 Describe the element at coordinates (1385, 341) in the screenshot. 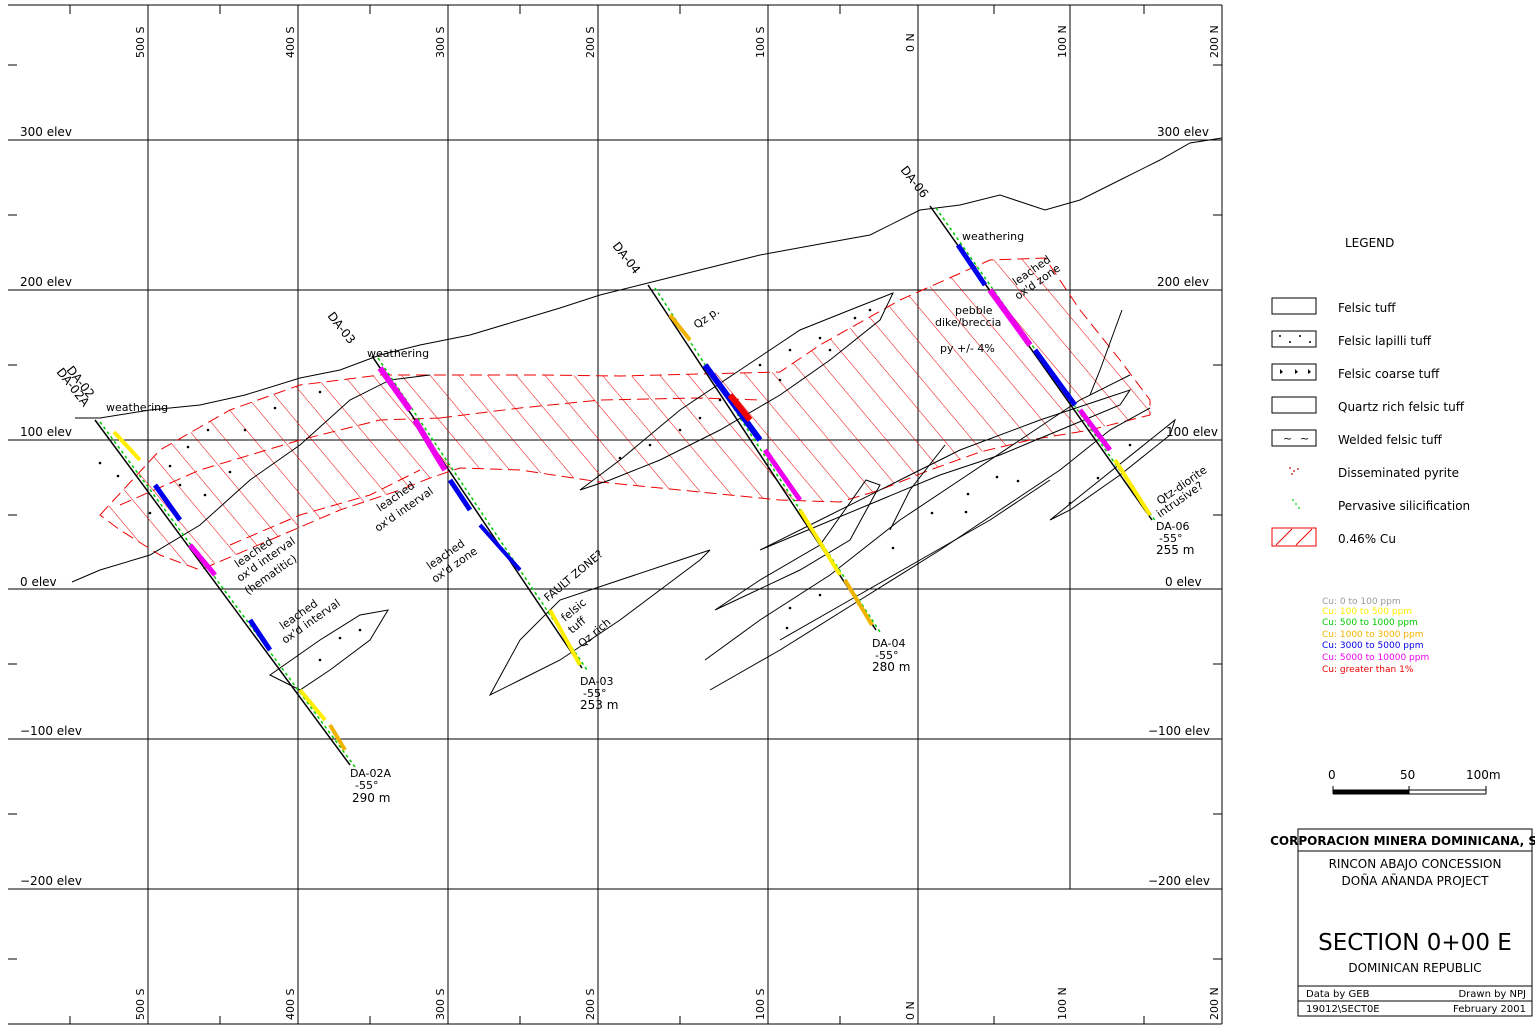

I see `legend-item: Felsic lapilli tuff` at that location.